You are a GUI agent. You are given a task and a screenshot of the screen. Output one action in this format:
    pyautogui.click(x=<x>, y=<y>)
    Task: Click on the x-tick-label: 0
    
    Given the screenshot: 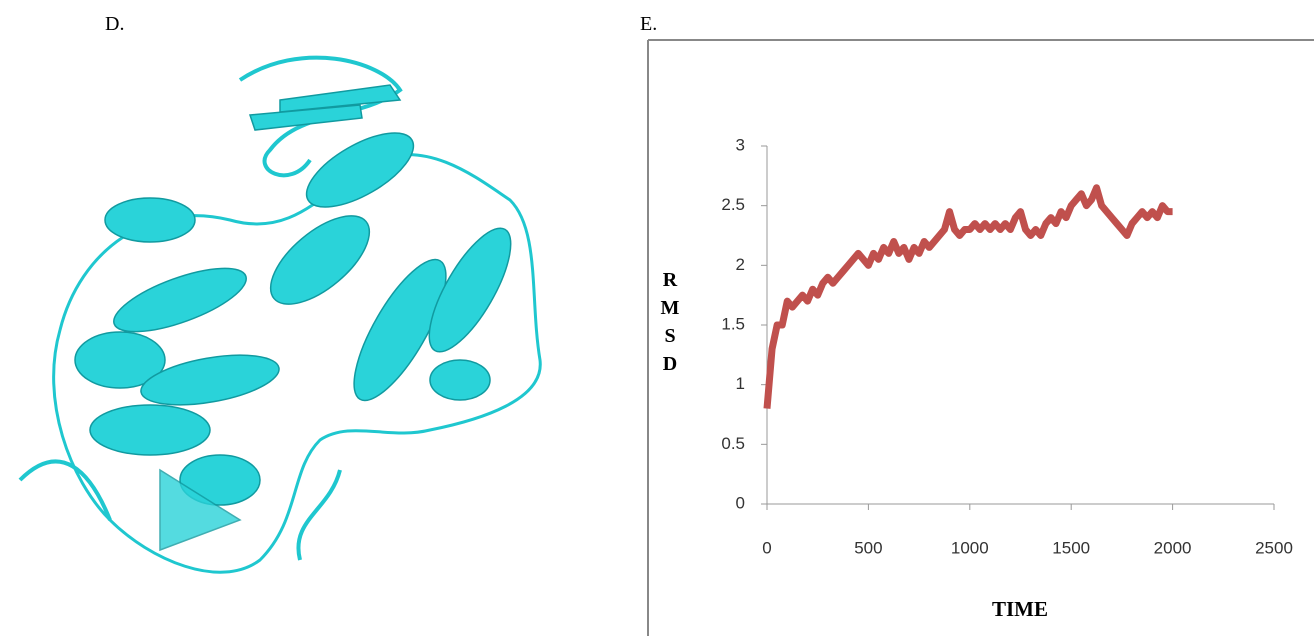 What is the action you would take?
    pyautogui.click(x=766, y=547)
    